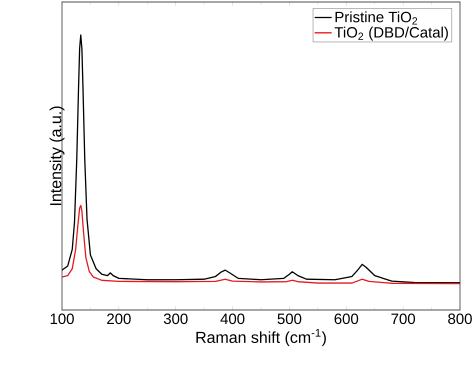 The width and height of the screenshot is (474, 375). I want to click on x-axis-title: Raman shift (cm$^{-1}$), so click(261, 337).